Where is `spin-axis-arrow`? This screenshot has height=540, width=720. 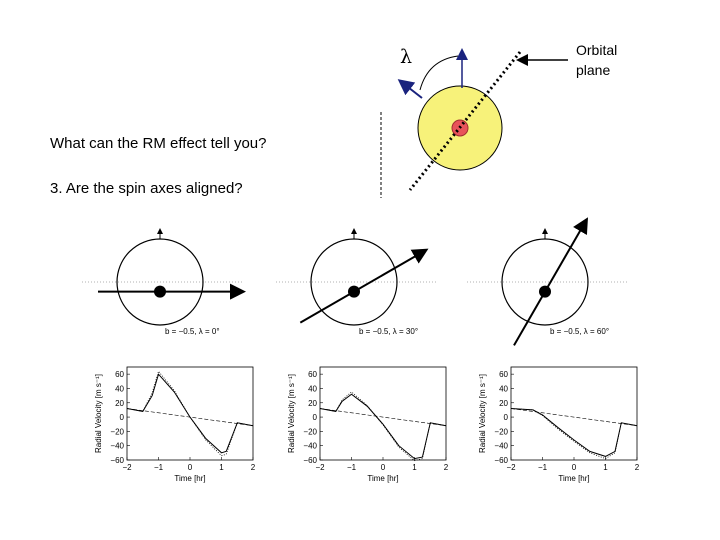
spin-axis-arrow is located at coordinates (410, 89).